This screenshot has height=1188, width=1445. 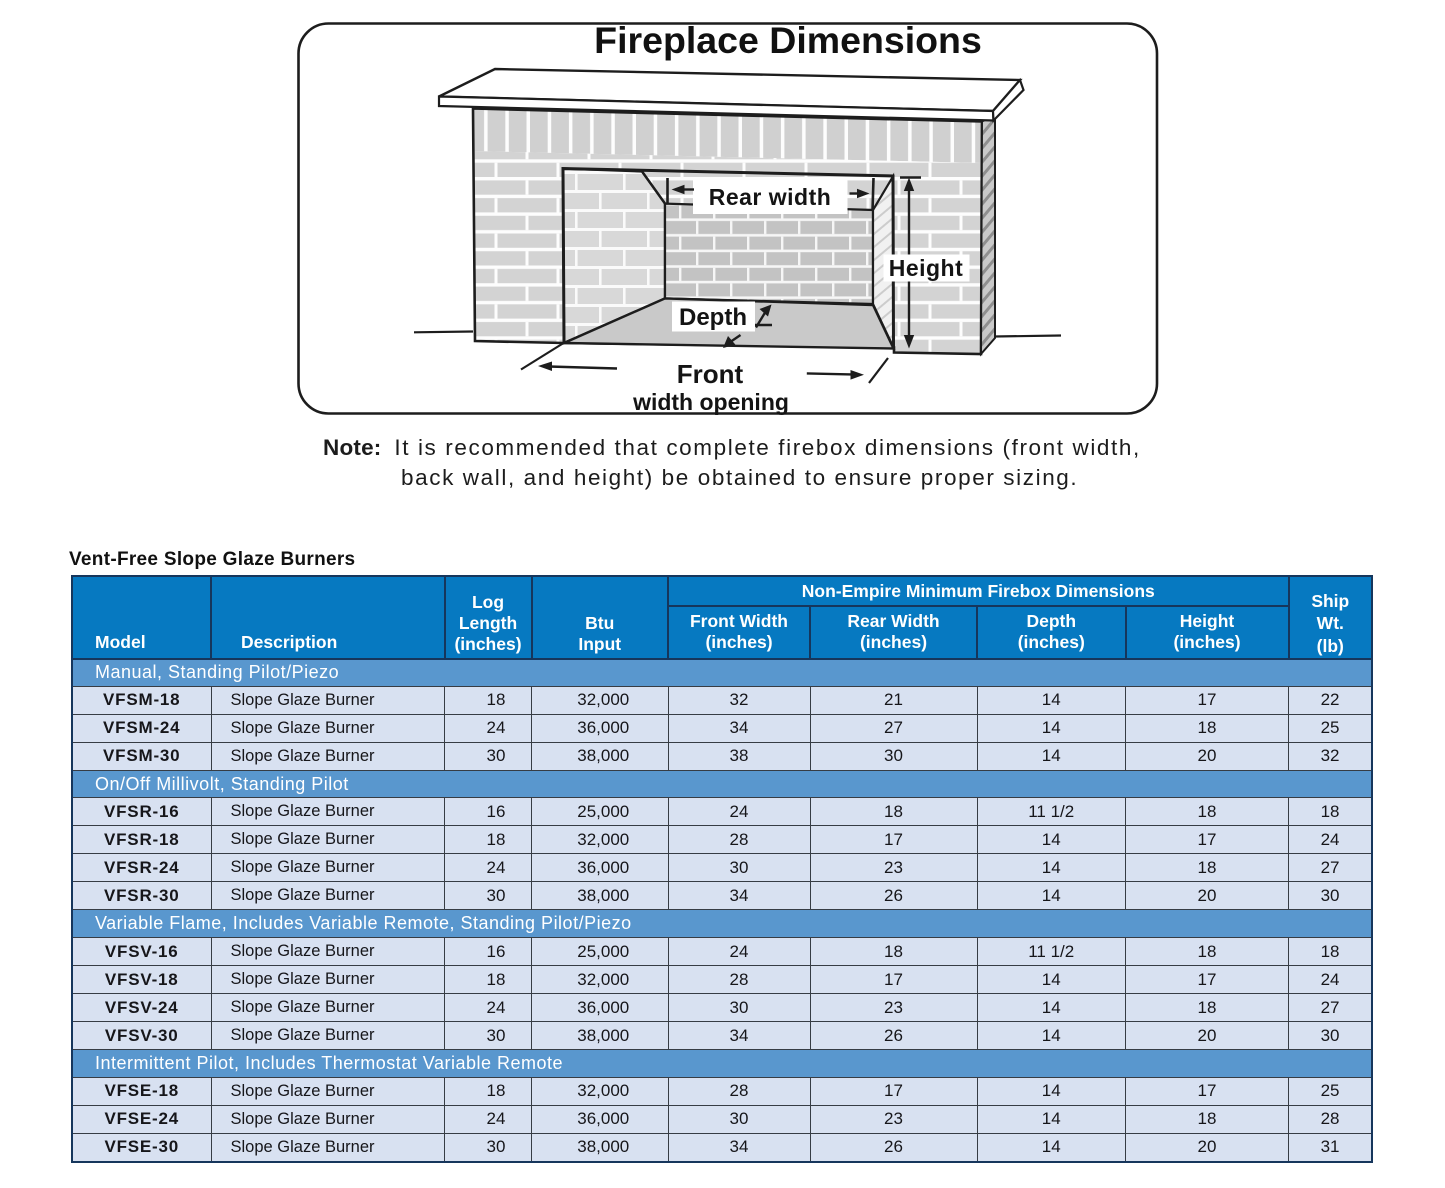 What do you see at coordinates (926, 268) in the screenshot?
I see `svg-text: Height` at bounding box center [926, 268].